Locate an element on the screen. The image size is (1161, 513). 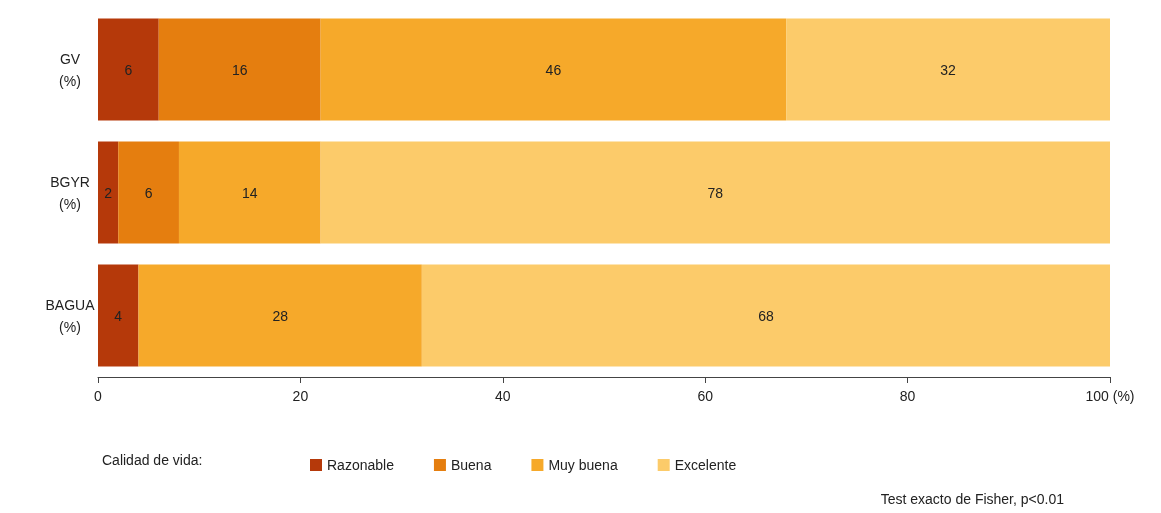
x-tick-label: 0 is located at coordinates (98, 396).